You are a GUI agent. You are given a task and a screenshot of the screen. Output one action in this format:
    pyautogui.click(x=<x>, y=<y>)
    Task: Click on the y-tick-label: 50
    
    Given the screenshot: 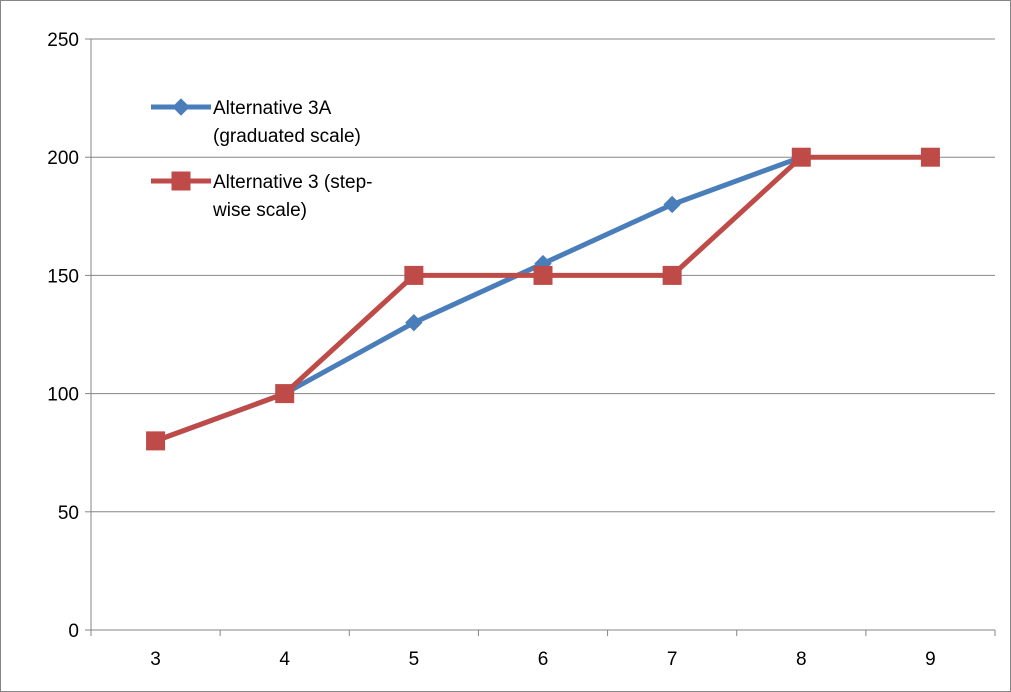 What is the action you would take?
    pyautogui.click(x=68, y=513)
    